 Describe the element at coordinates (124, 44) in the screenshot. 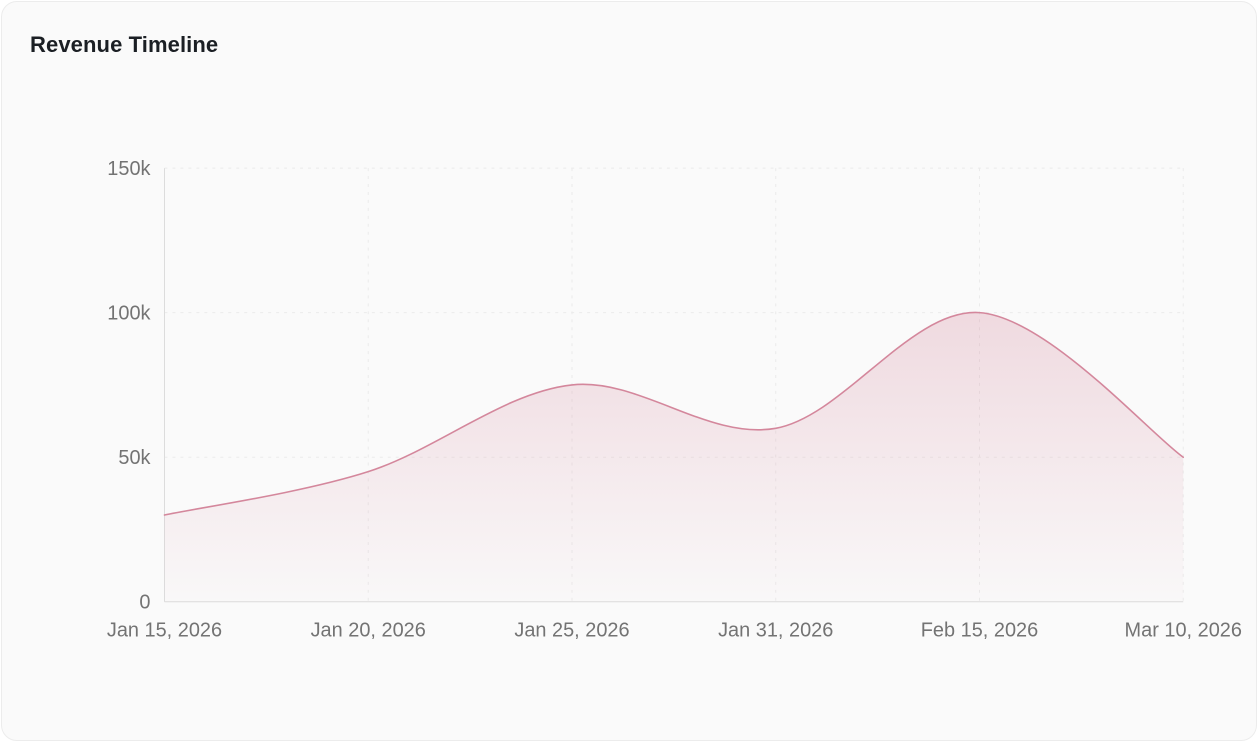

I see `chart-title: Revenue Timeline` at that location.